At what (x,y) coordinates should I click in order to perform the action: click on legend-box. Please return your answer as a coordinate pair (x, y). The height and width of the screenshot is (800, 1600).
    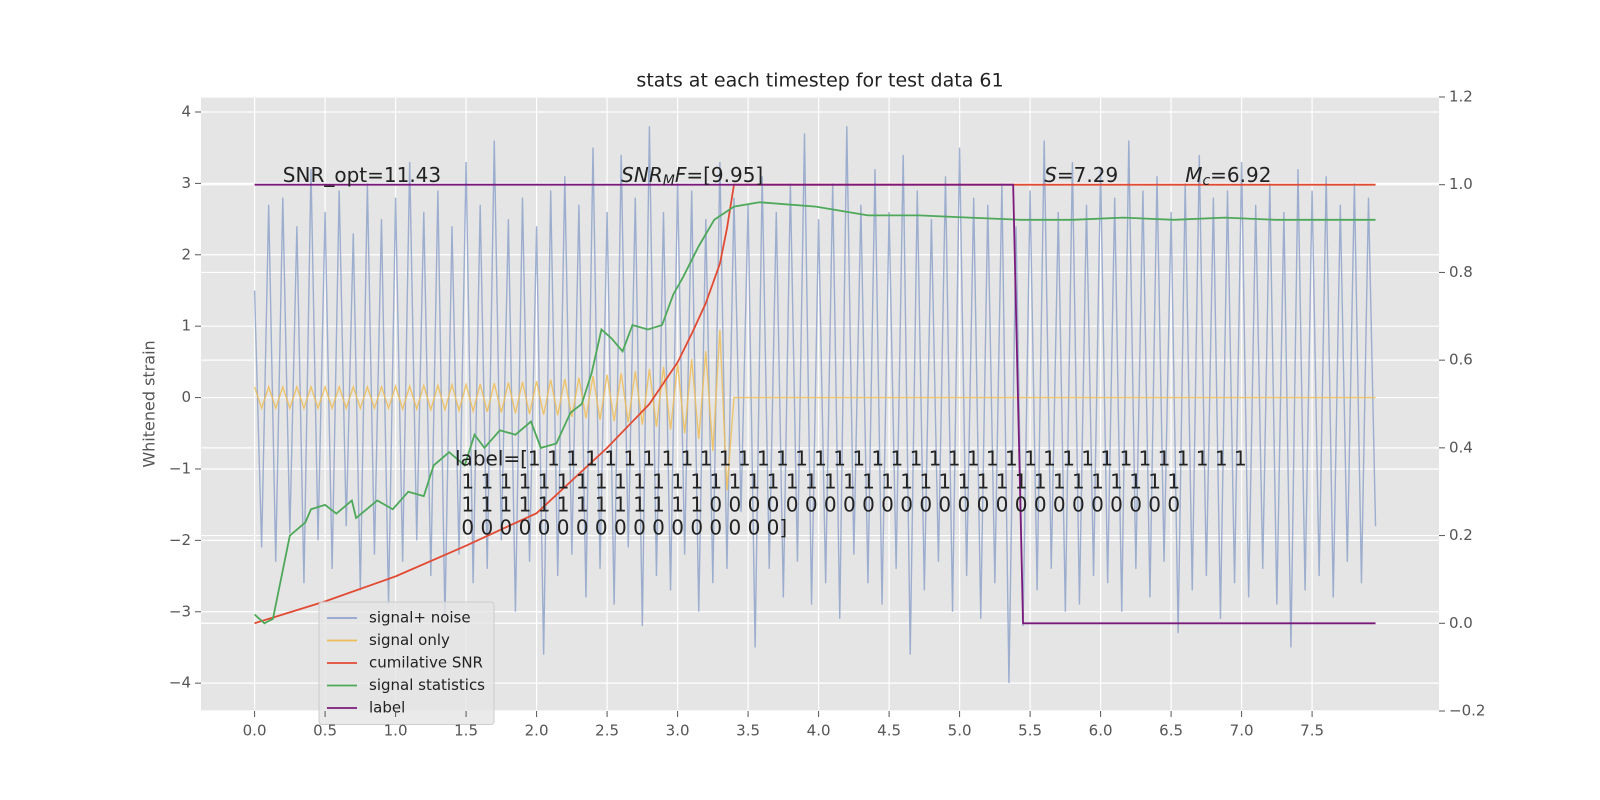
    Looking at the image, I should click on (406, 663).